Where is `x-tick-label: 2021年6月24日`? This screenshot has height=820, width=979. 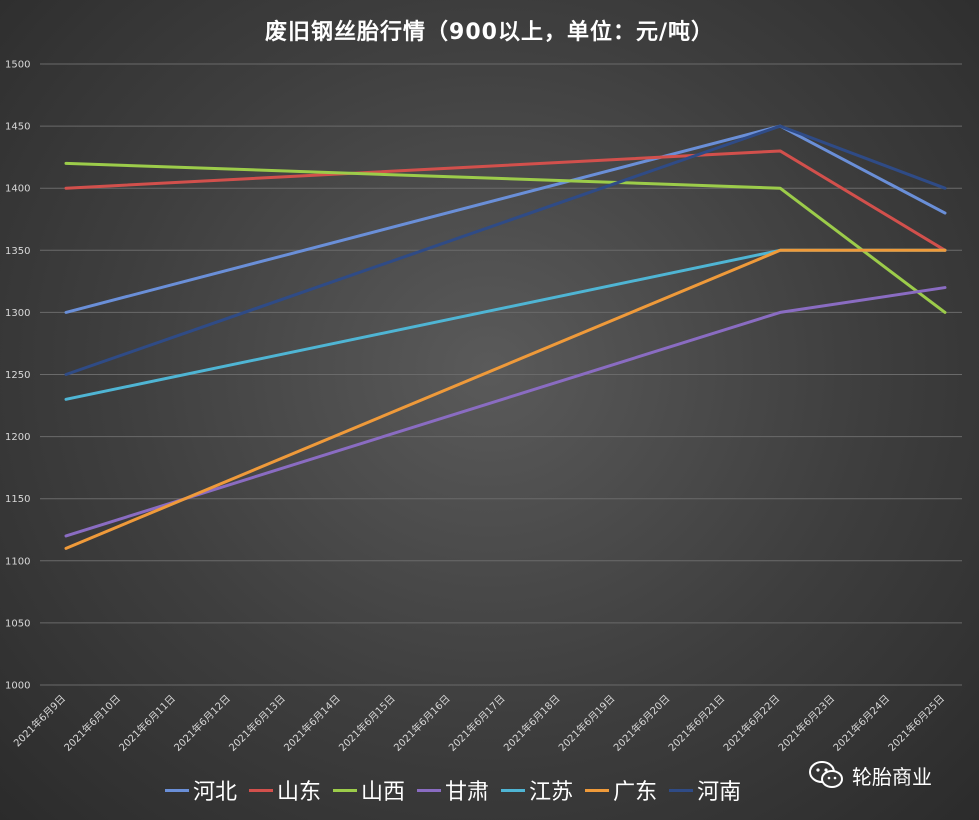
x-tick-label: 2021年6月24日 is located at coordinates (861, 723).